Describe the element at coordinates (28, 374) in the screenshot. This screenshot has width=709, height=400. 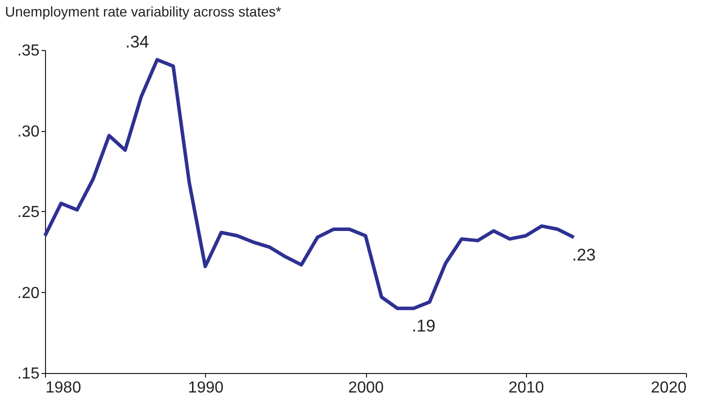
I see `y-tick-label: .15` at that location.